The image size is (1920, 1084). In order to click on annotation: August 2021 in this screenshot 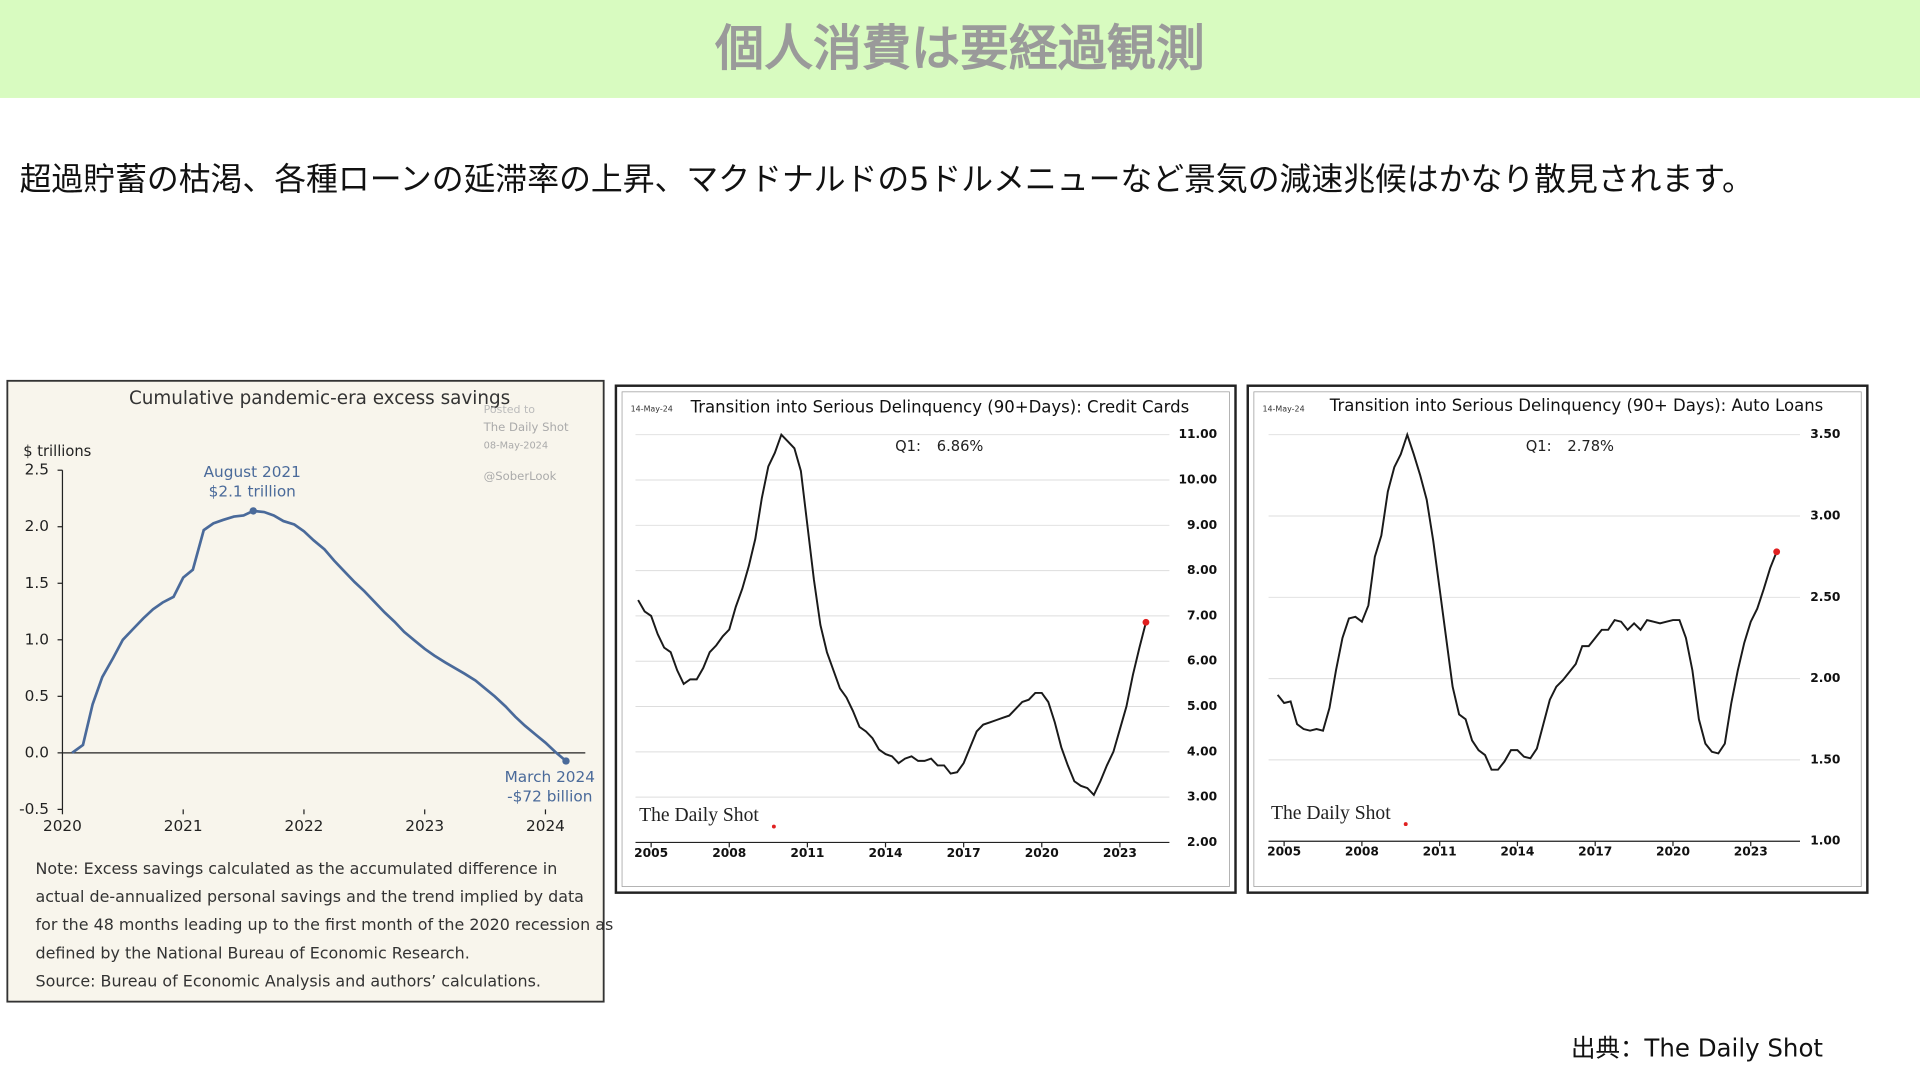, I will do `click(252, 472)`.